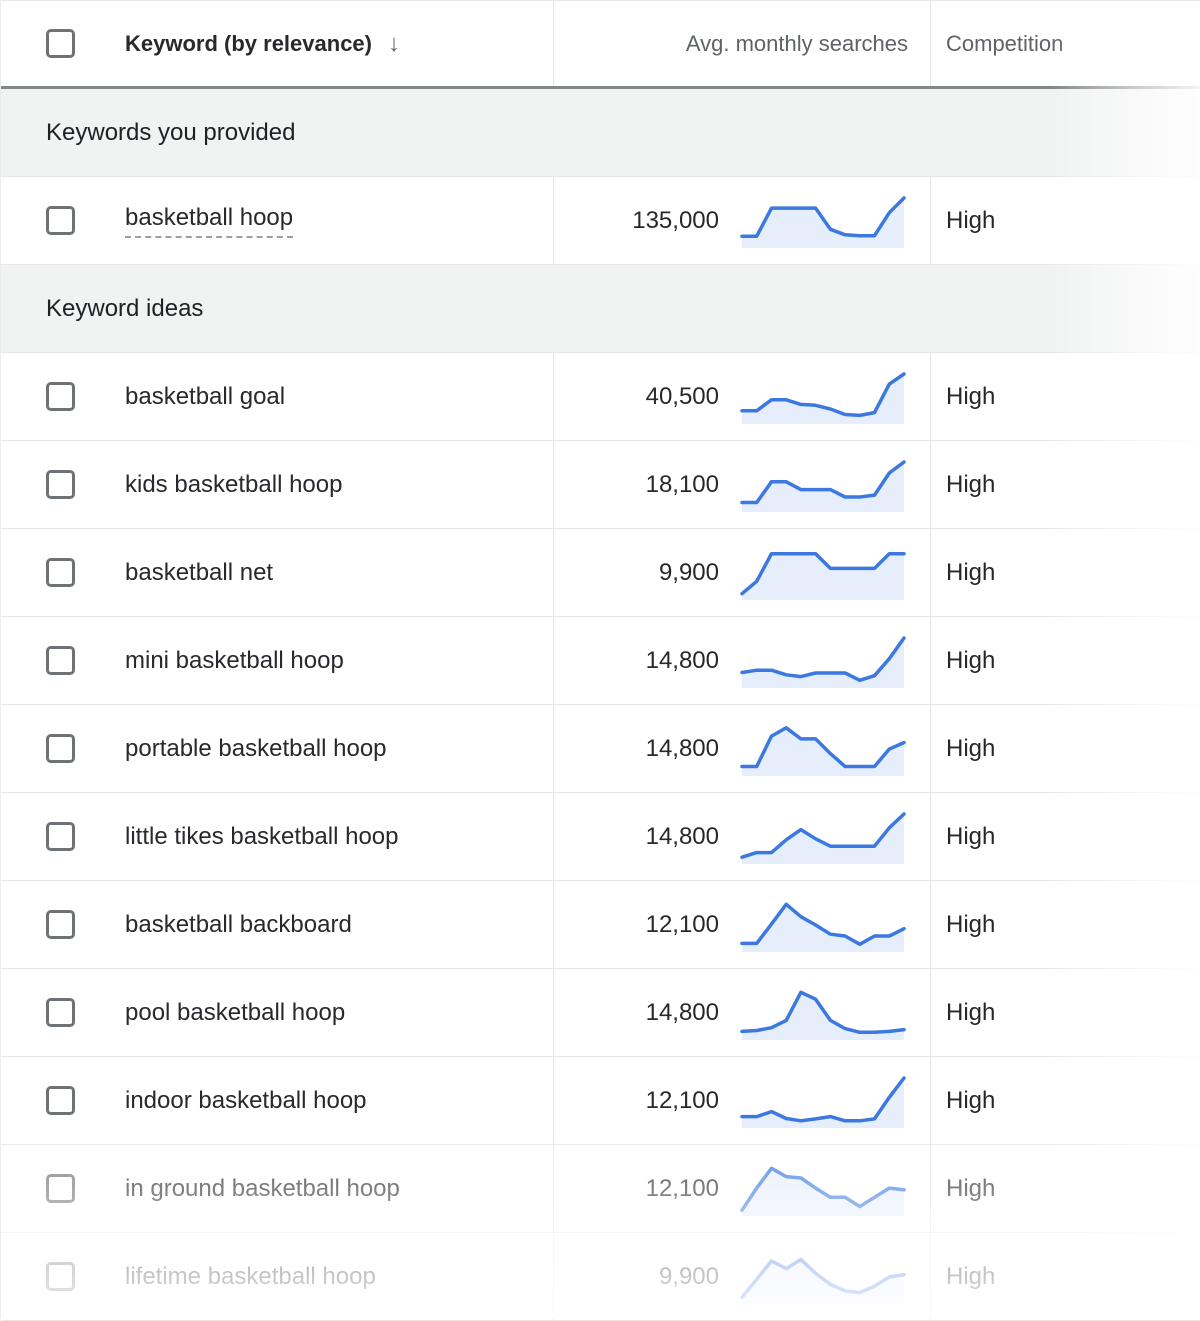 Image resolution: width=1200 pixels, height=1321 pixels. What do you see at coordinates (796, 43) in the screenshot?
I see `searches-column-label: Avg. monthly searches` at bounding box center [796, 43].